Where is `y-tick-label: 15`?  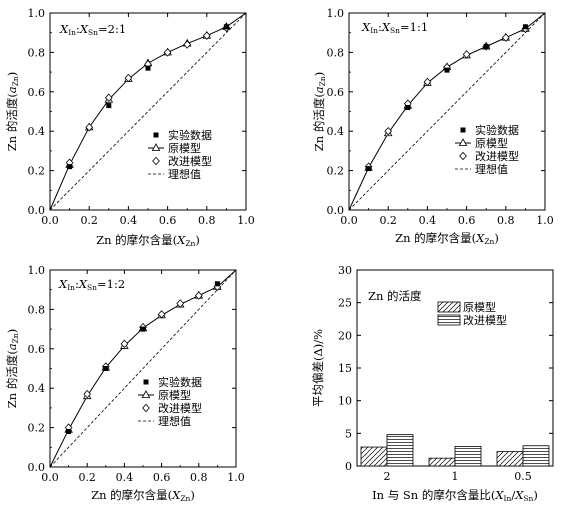 y-tick-label: 15 is located at coordinates (345, 368).